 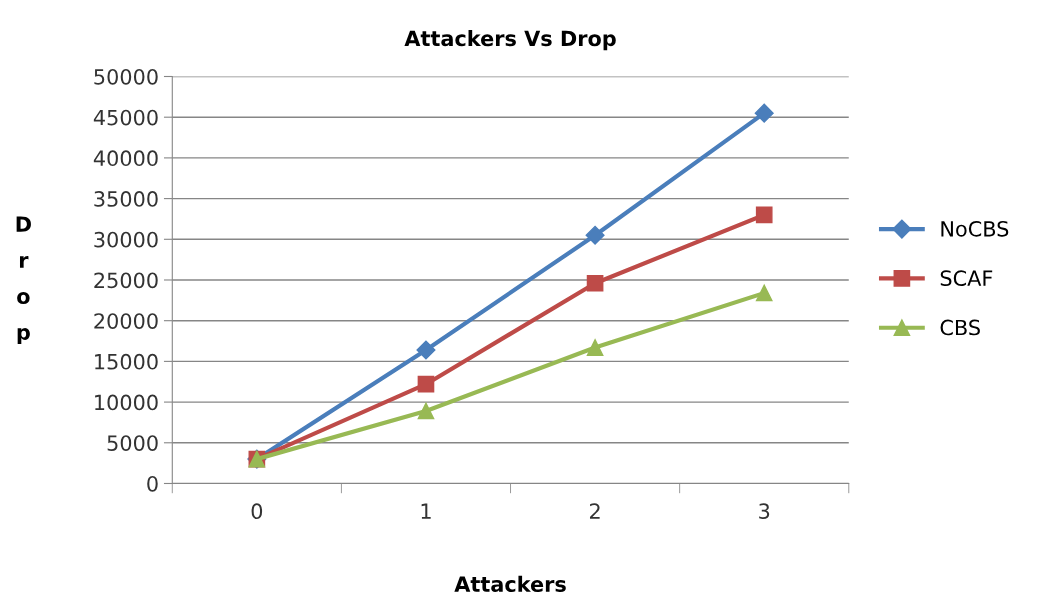 I want to click on x-tick-label: 0, so click(x=257, y=511).